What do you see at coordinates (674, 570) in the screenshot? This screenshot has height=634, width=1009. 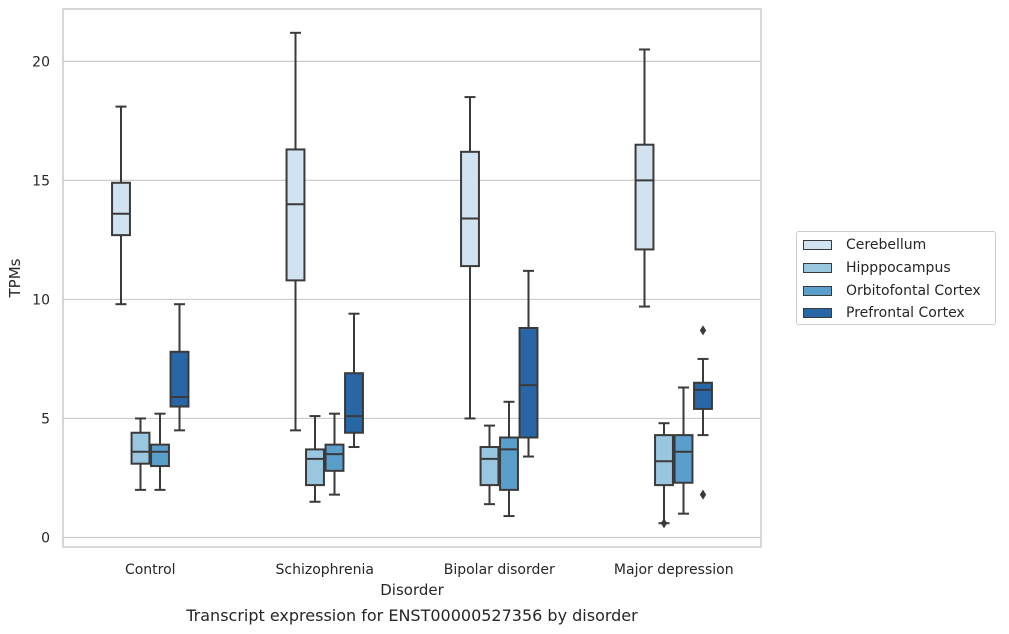 I see `x-tick-label: Major depression` at bounding box center [674, 570].